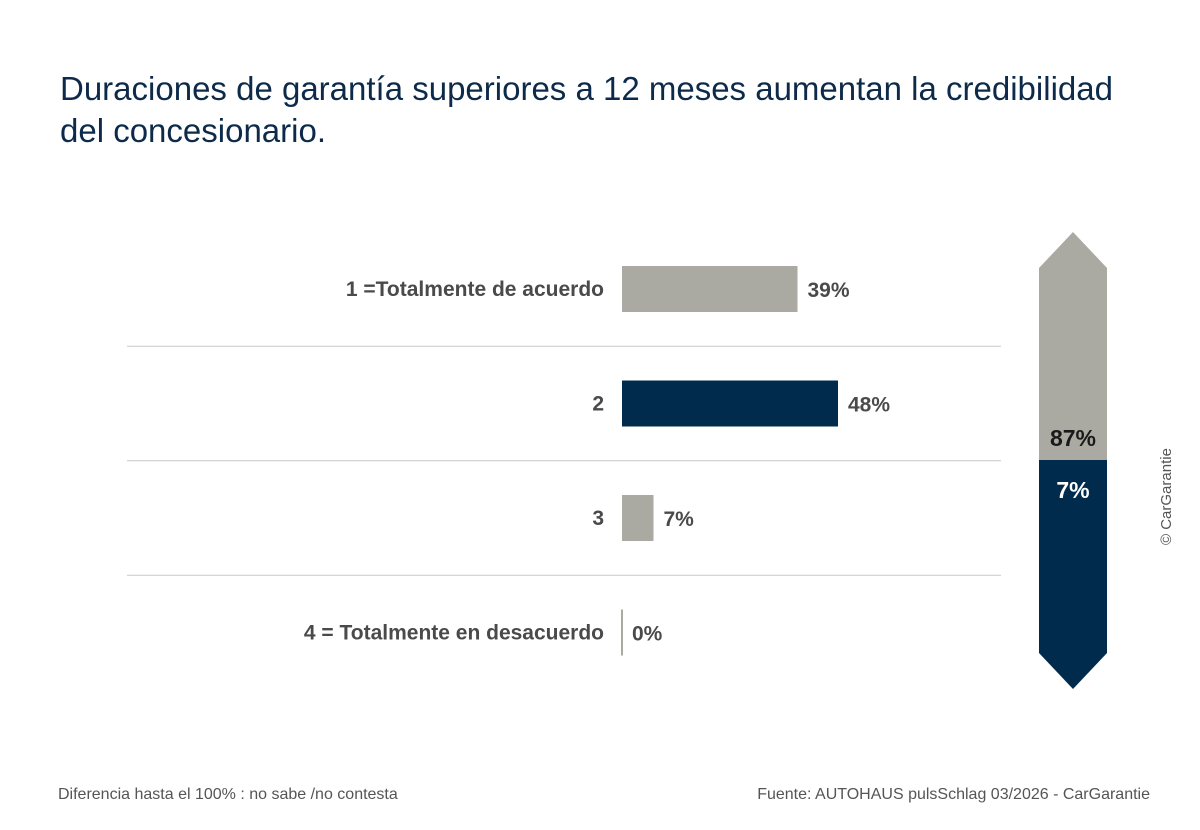  Describe the element at coordinates (1166, 496) in the screenshot. I see `copyright-text: © CarGarantie` at that location.